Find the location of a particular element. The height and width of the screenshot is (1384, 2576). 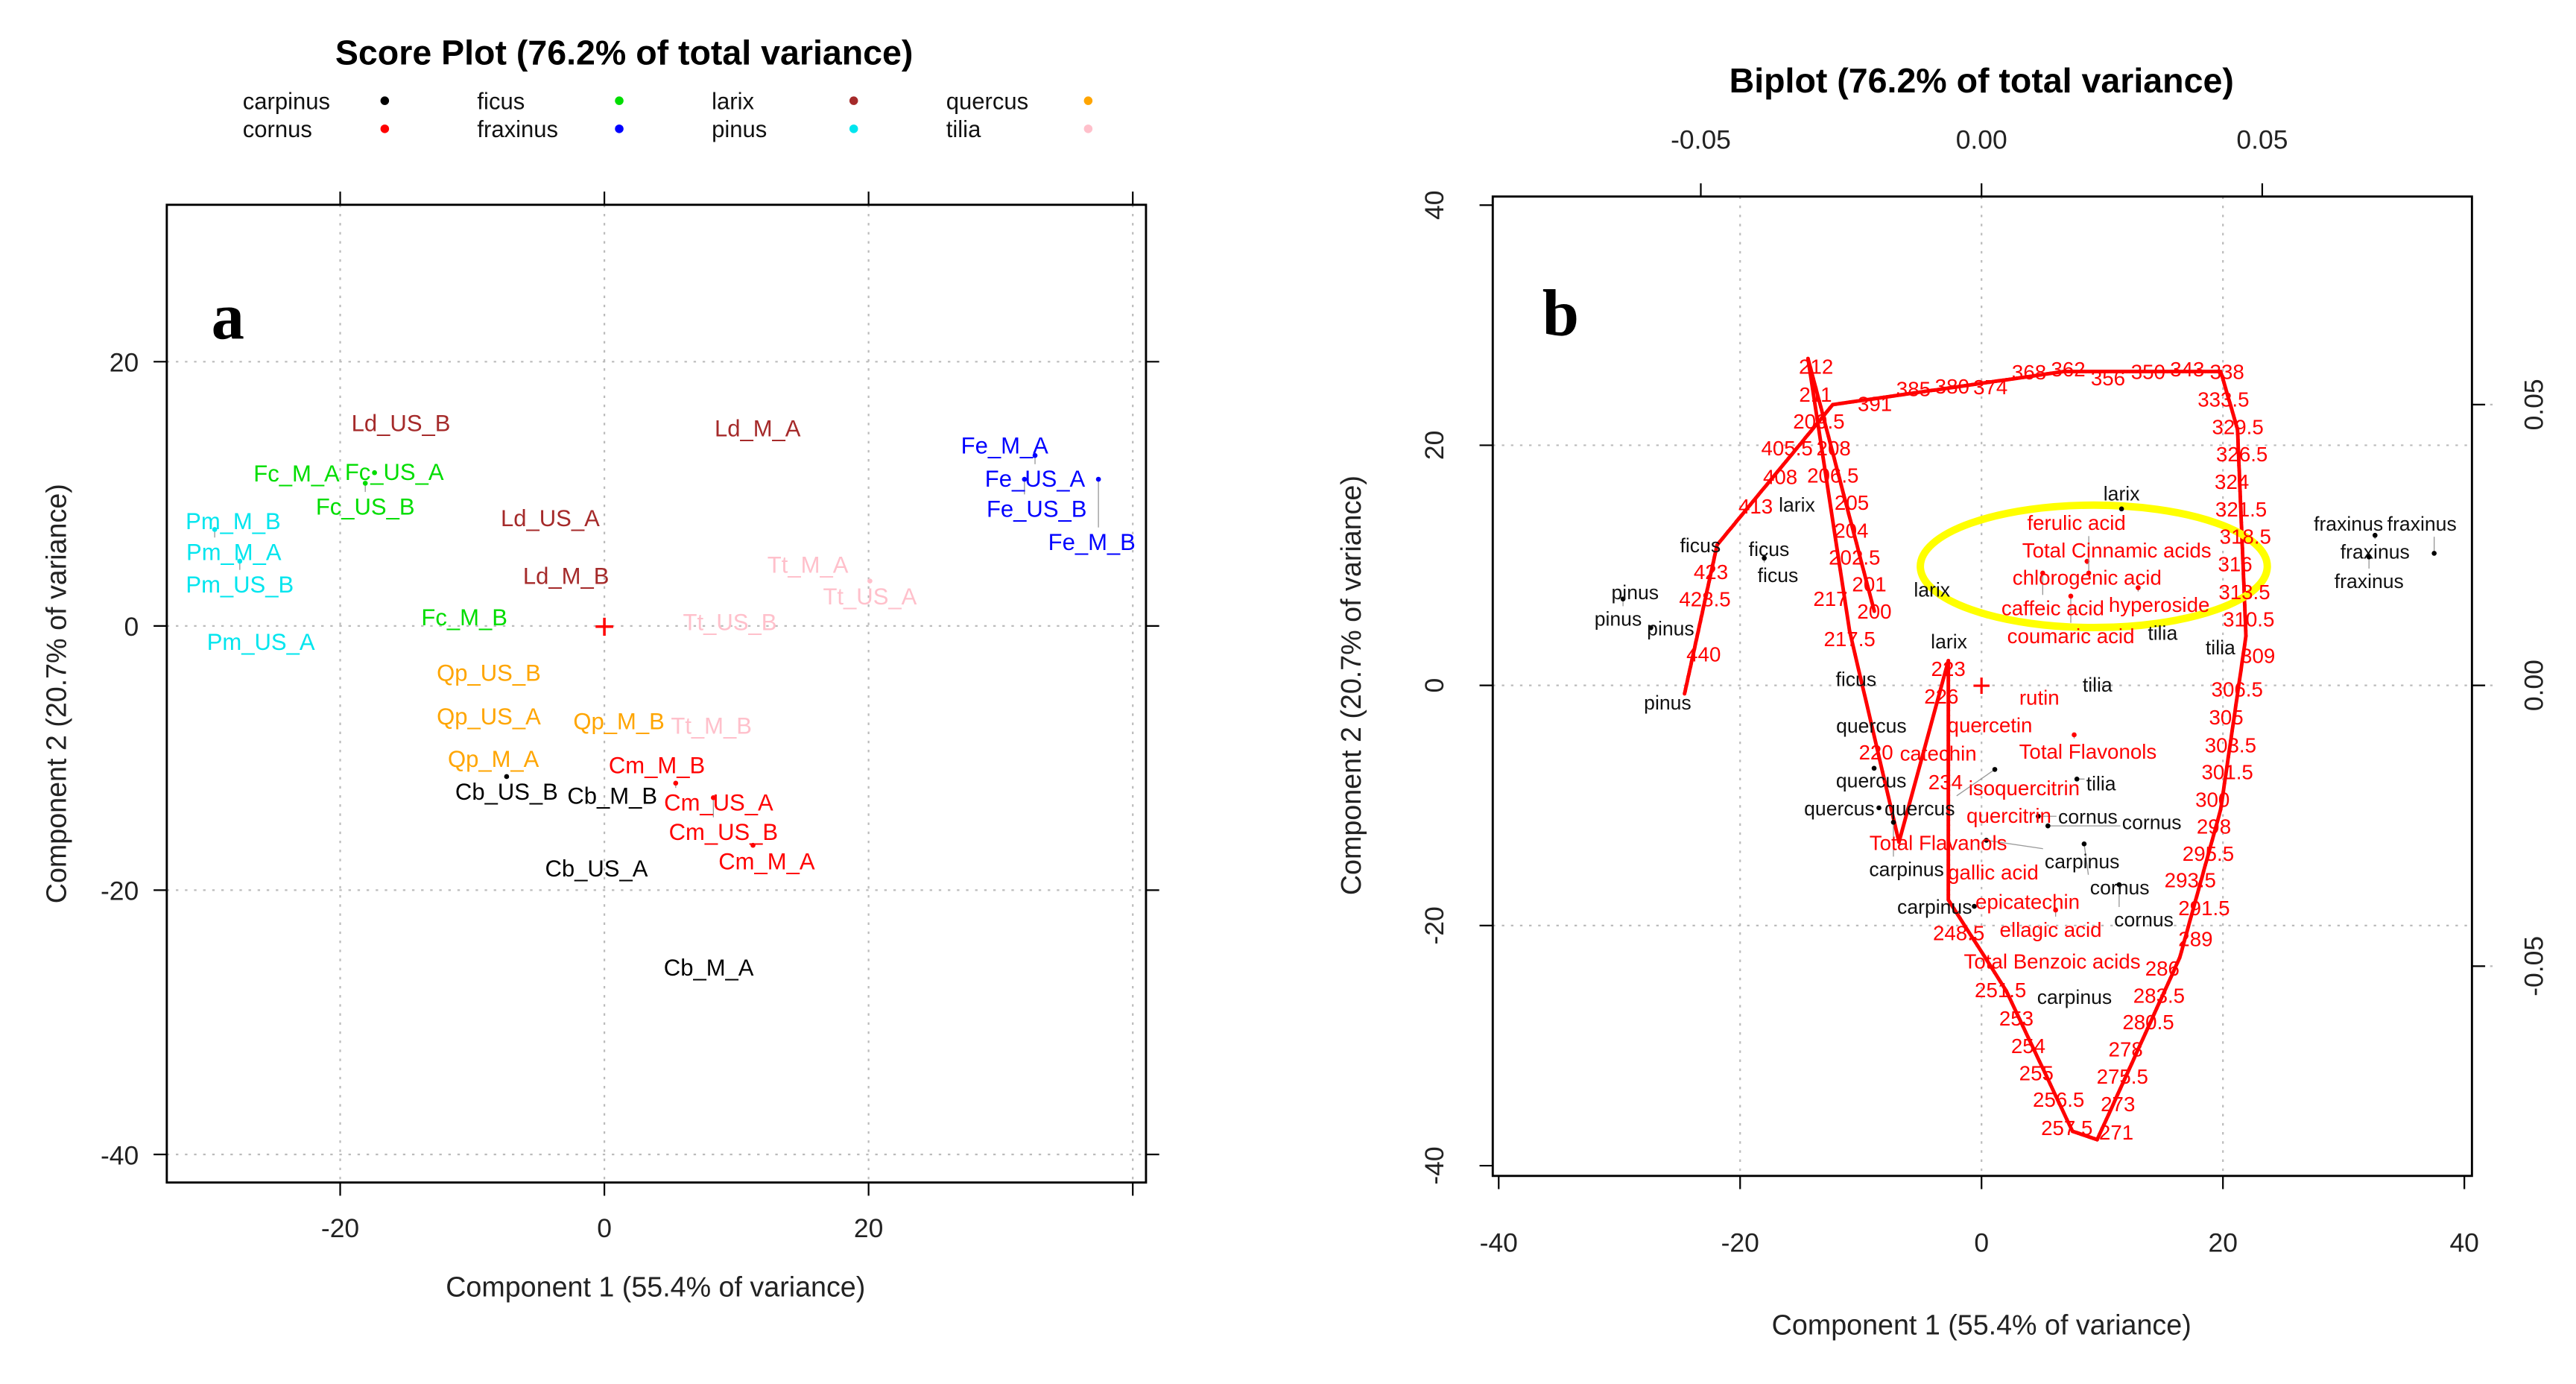

y-tick-label: 0 is located at coordinates (131, 627).